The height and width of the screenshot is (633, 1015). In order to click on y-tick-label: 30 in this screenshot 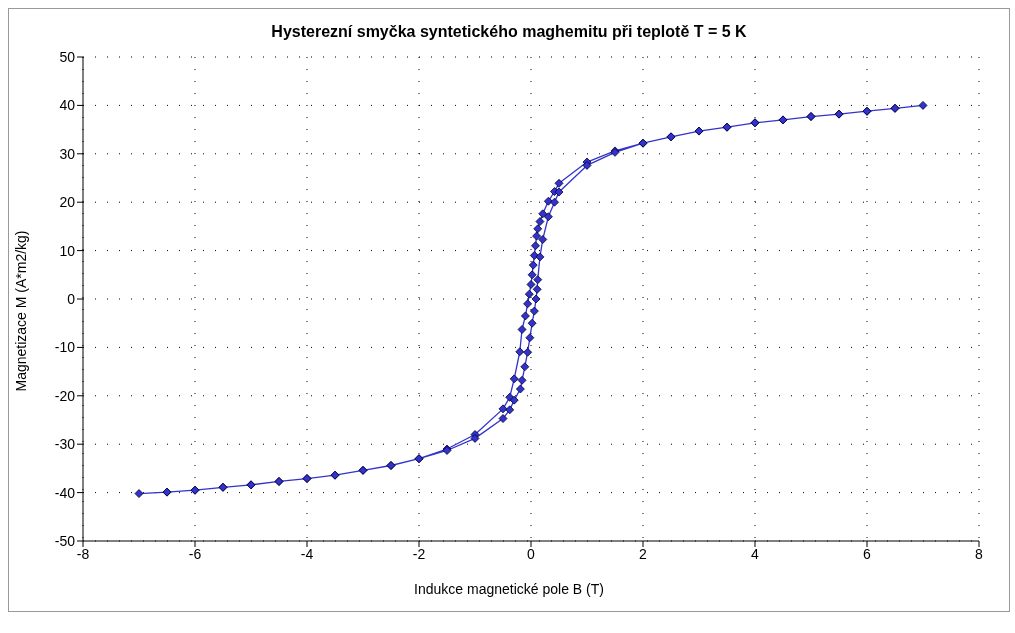, I will do `click(67, 153)`.